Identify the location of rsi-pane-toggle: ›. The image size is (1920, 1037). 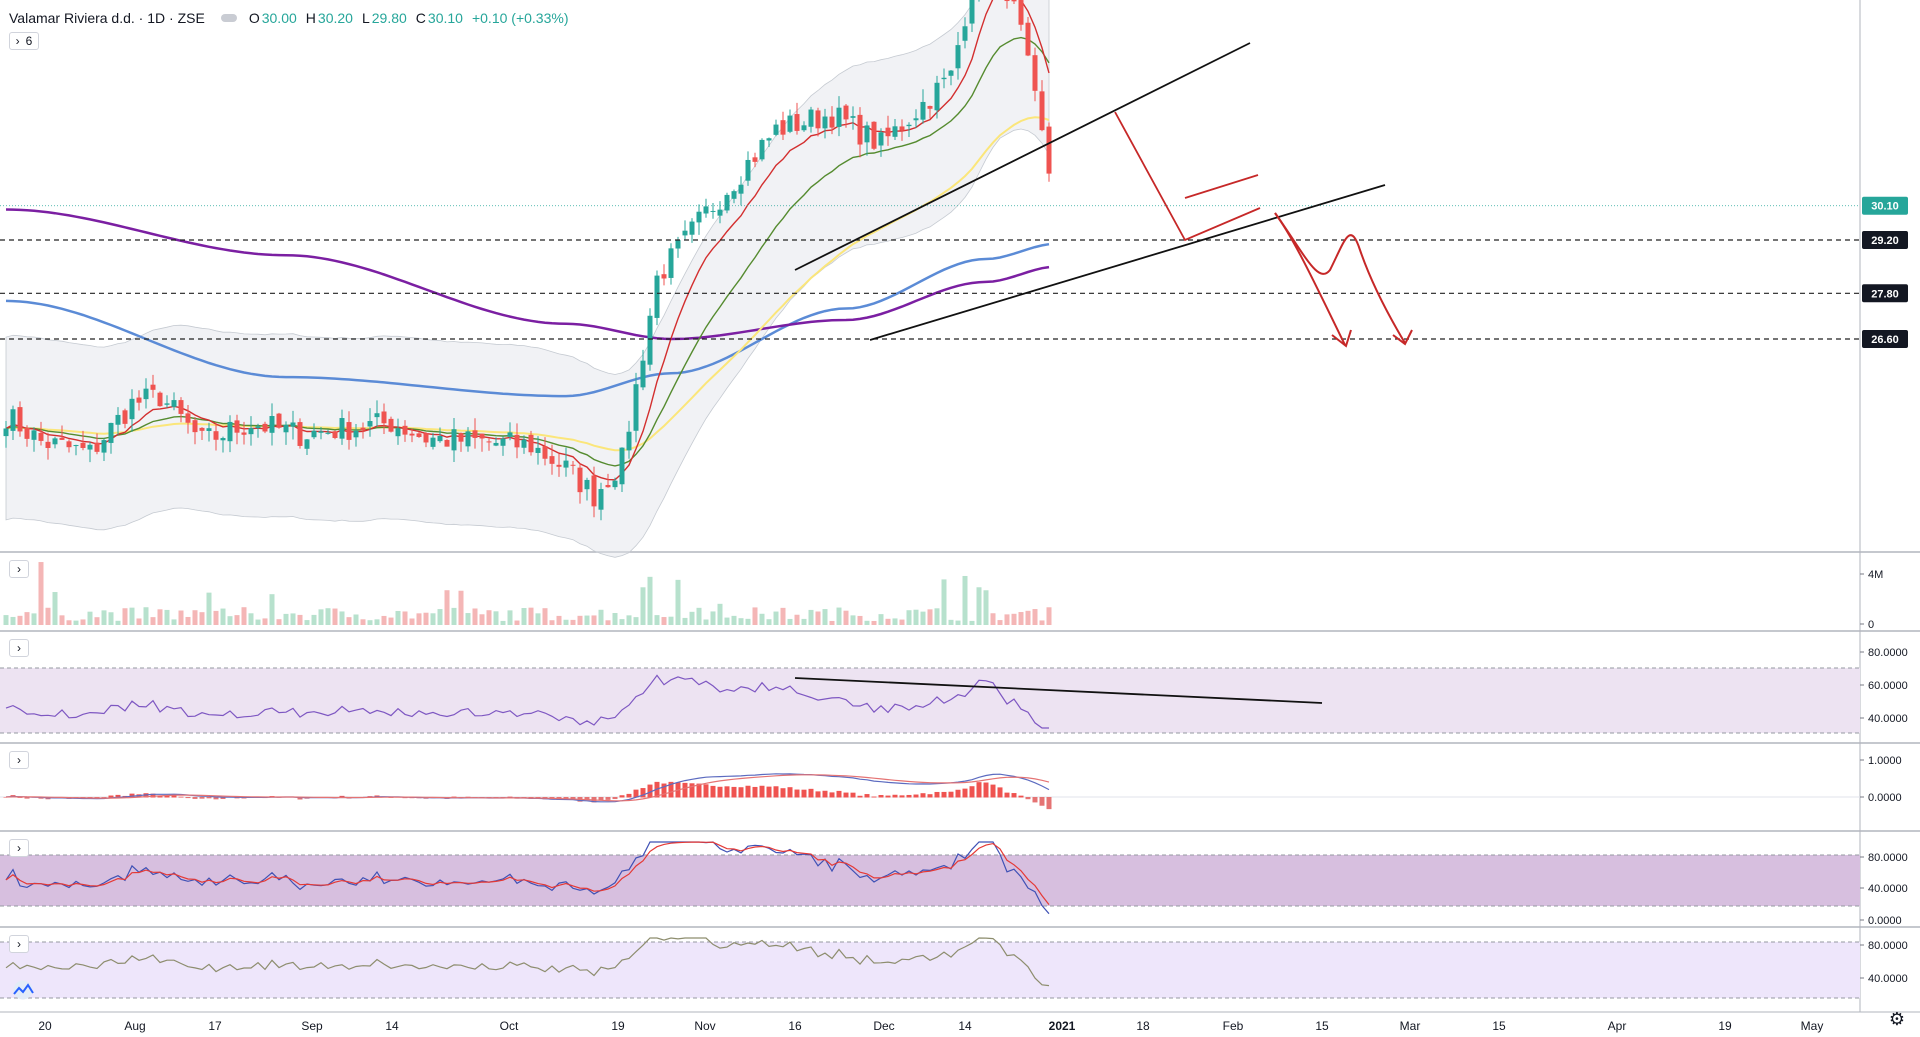
(19, 648).